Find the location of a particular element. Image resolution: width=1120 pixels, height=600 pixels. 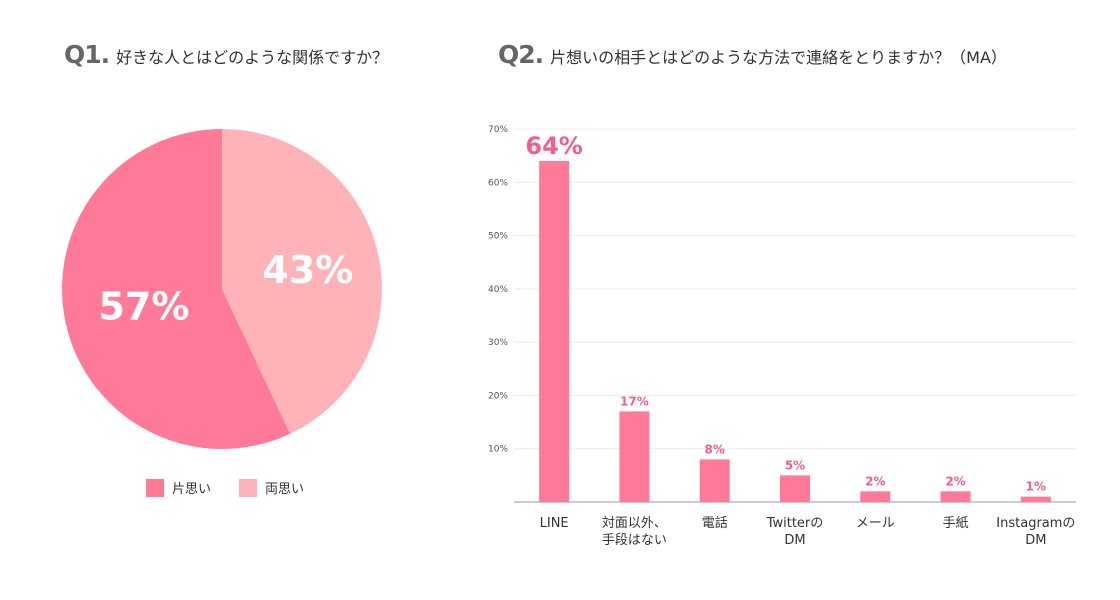

y-tick-label: 40% is located at coordinates (498, 290).